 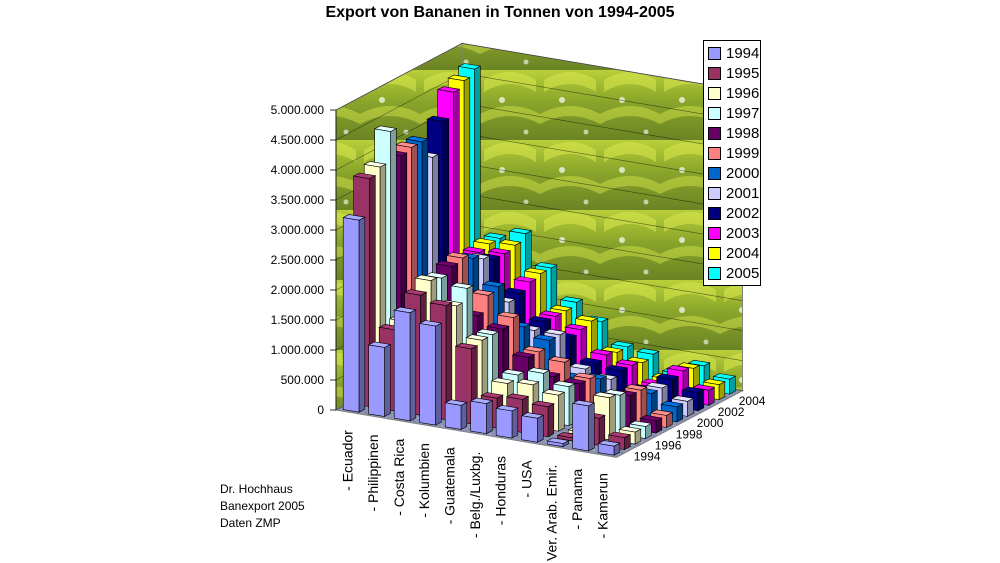 What do you see at coordinates (743, 113) in the screenshot?
I see `legend-label: 1997` at bounding box center [743, 113].